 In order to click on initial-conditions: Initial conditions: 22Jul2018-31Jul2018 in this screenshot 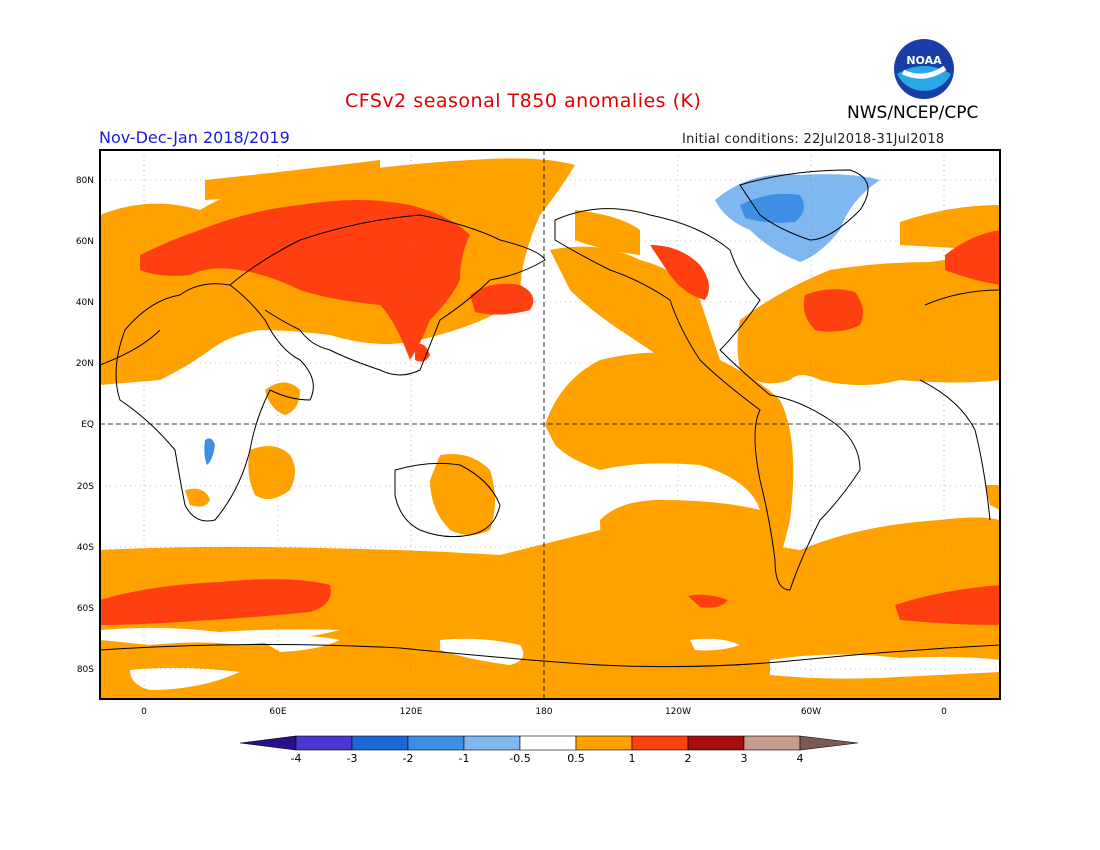, I will do `click(813, 139)`.